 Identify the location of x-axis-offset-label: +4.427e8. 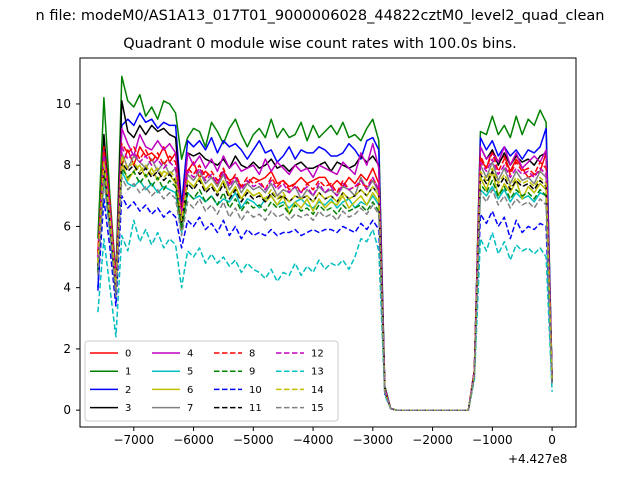
(538, 459).